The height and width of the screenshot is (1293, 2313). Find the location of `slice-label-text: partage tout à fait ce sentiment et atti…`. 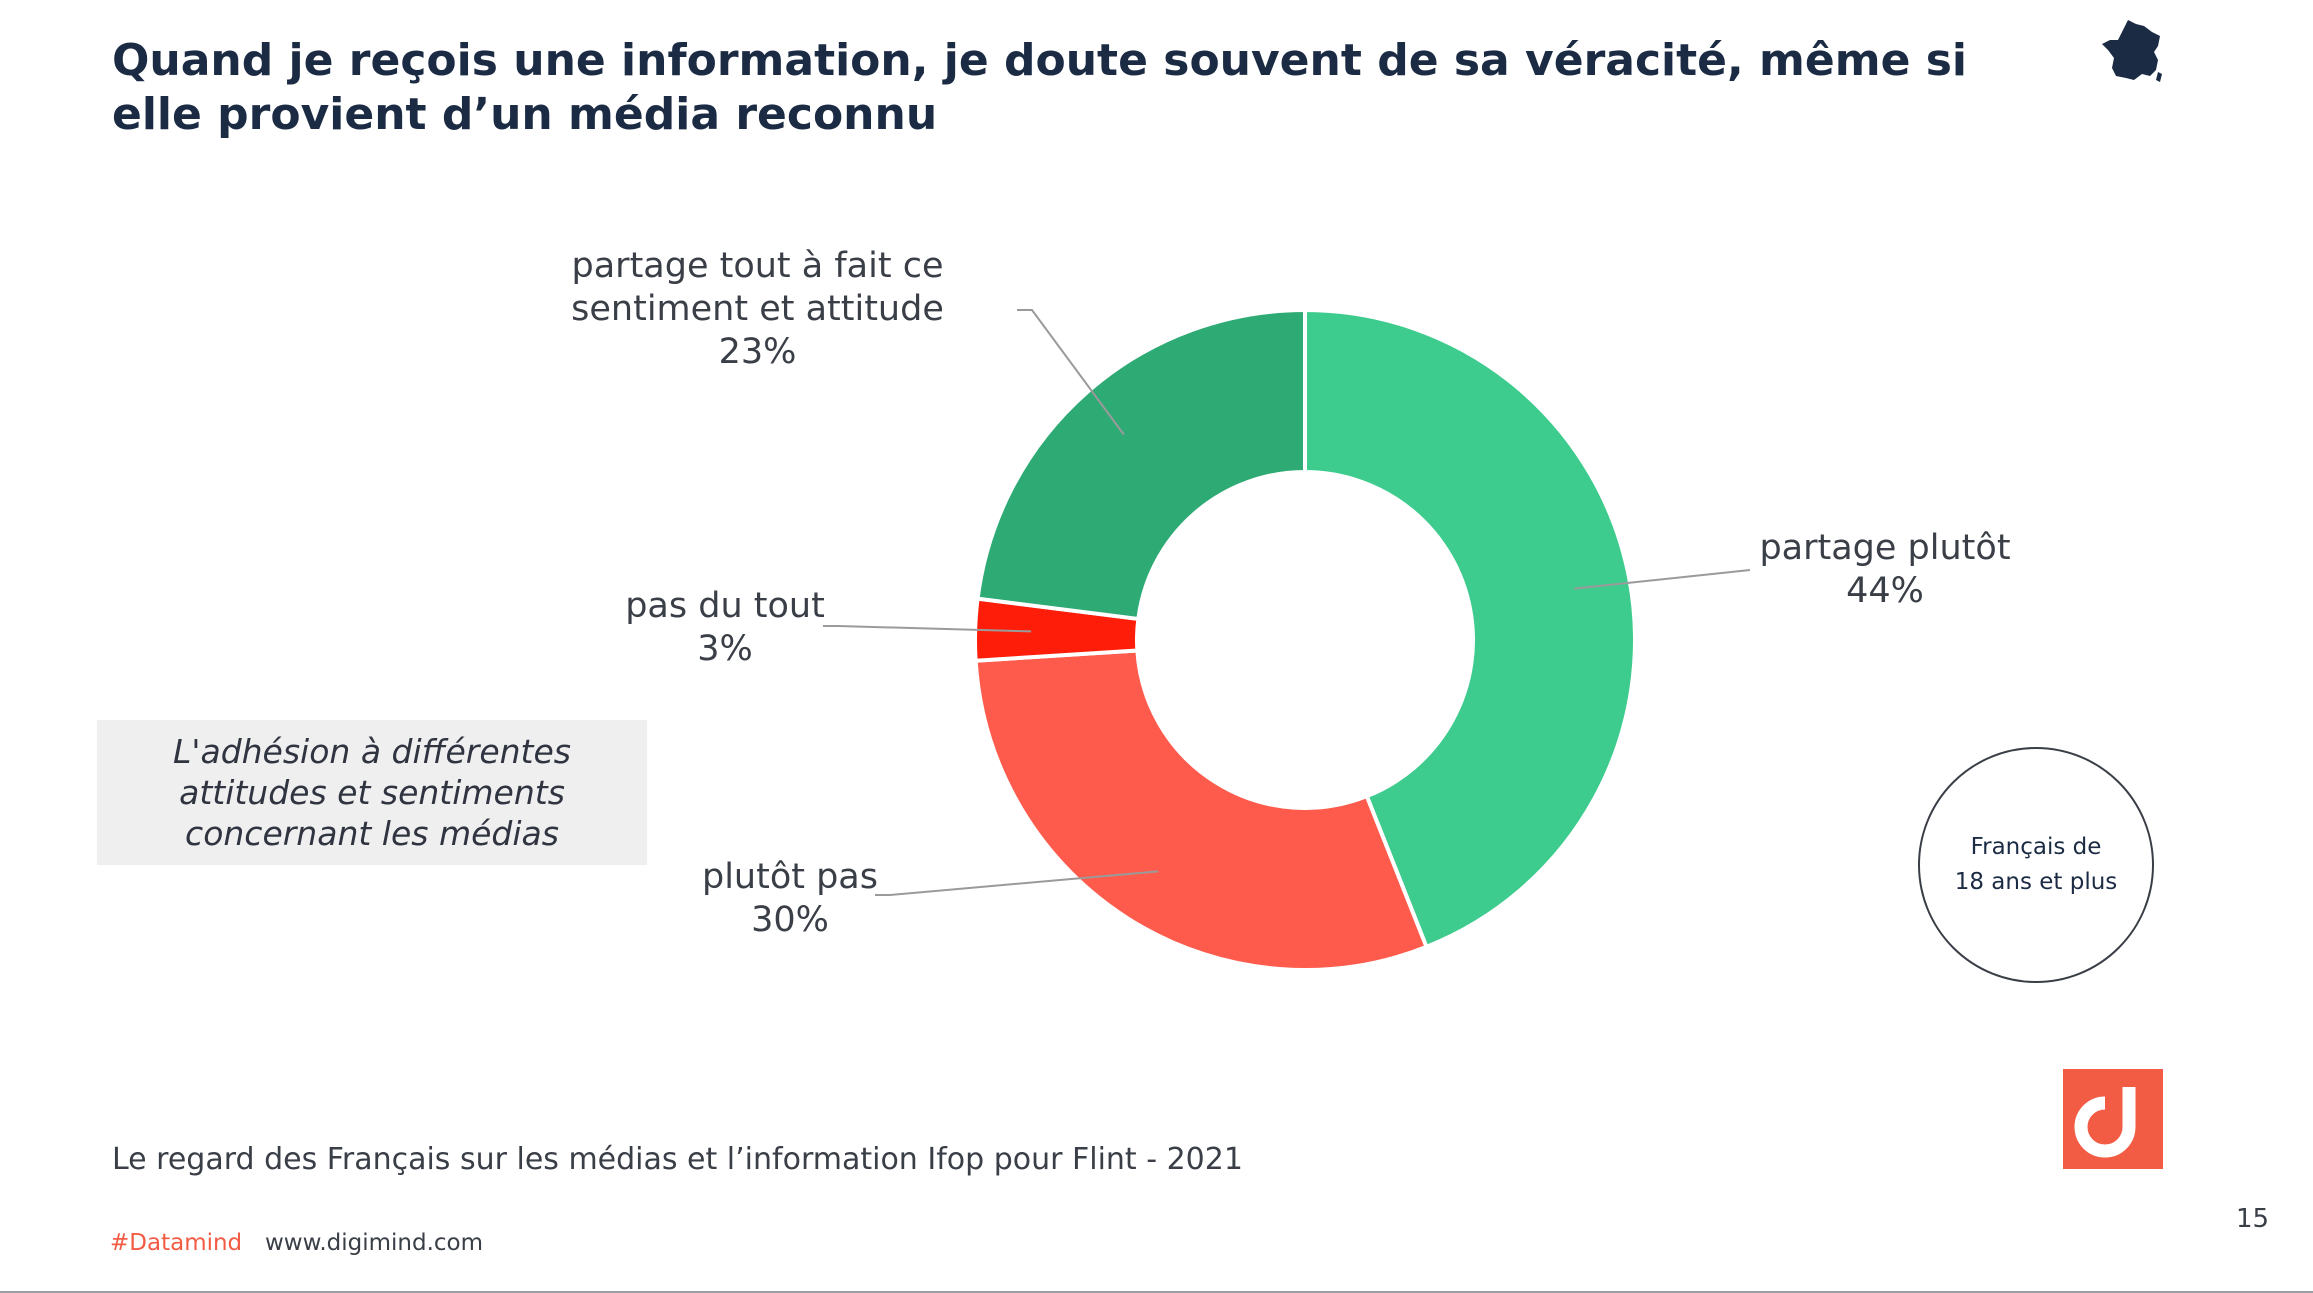

slice-label-text: partage tout à fait ce sentiment et atti… is located at coordinates (757, 287).